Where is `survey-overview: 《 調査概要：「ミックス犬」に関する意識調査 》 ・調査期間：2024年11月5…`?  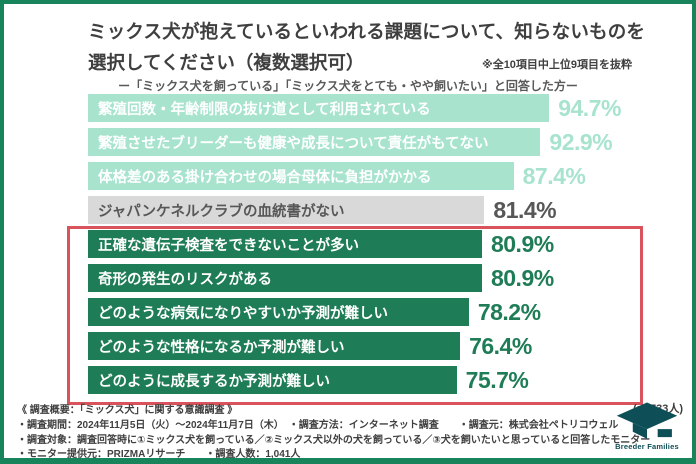
survey-overview: 《 調査概要：「ミックス犬」に関する意識調査 》 ・調査期間：2024年11月5… is located at coordinates (334, 432).